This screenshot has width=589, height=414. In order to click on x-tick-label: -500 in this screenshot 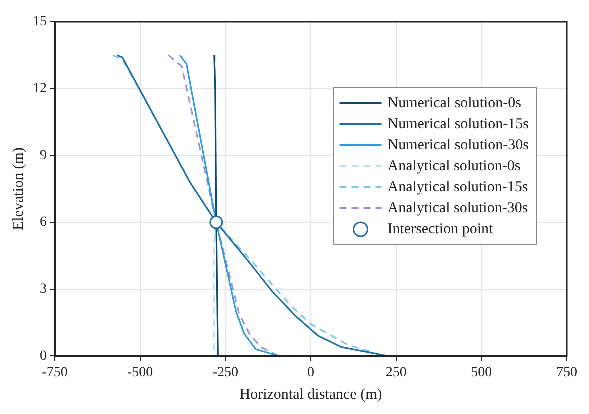, I will do `click(140, 372)`.